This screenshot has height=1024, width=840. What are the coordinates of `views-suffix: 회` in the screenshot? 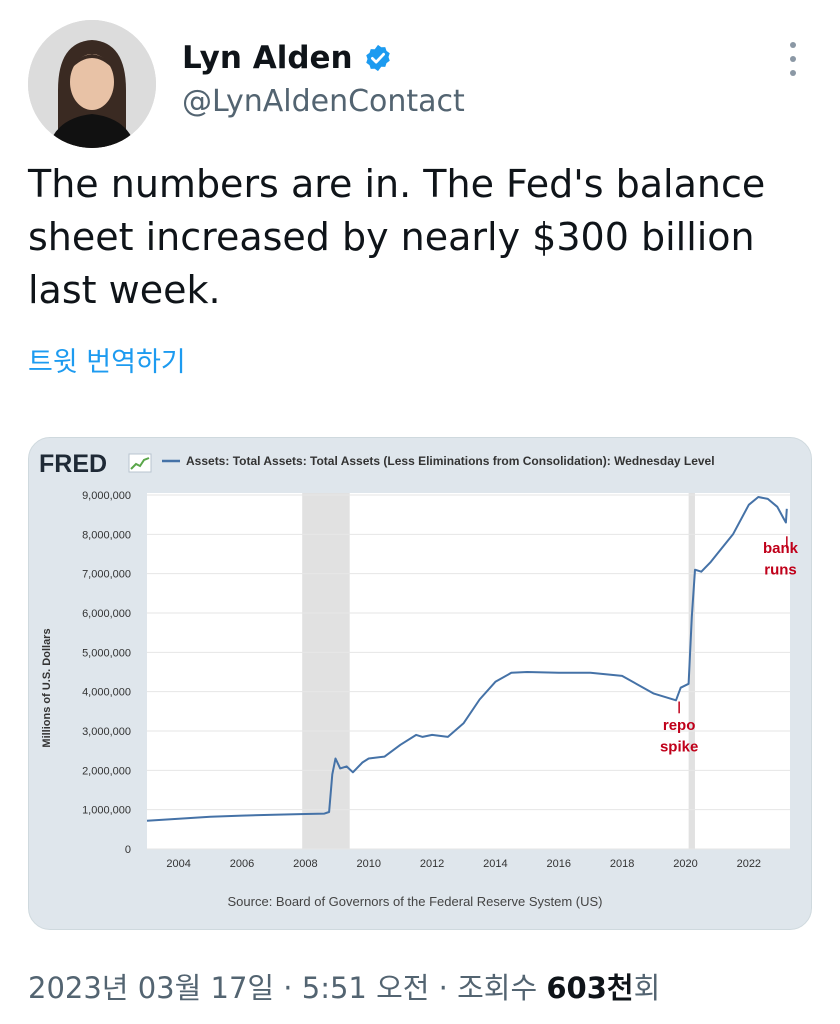 It's located at (647, 988).